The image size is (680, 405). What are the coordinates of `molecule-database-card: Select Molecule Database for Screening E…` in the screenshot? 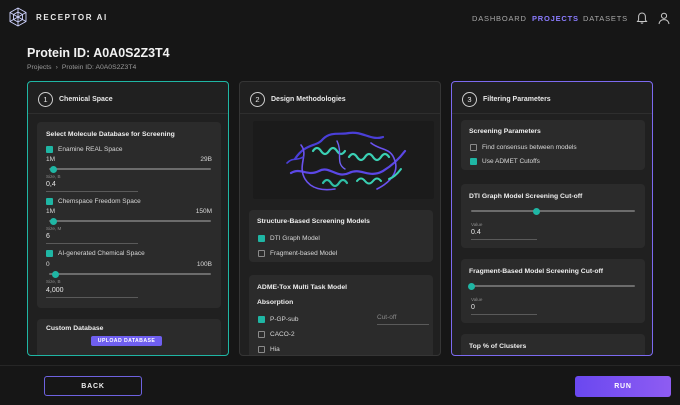 It's located at (129, 215).